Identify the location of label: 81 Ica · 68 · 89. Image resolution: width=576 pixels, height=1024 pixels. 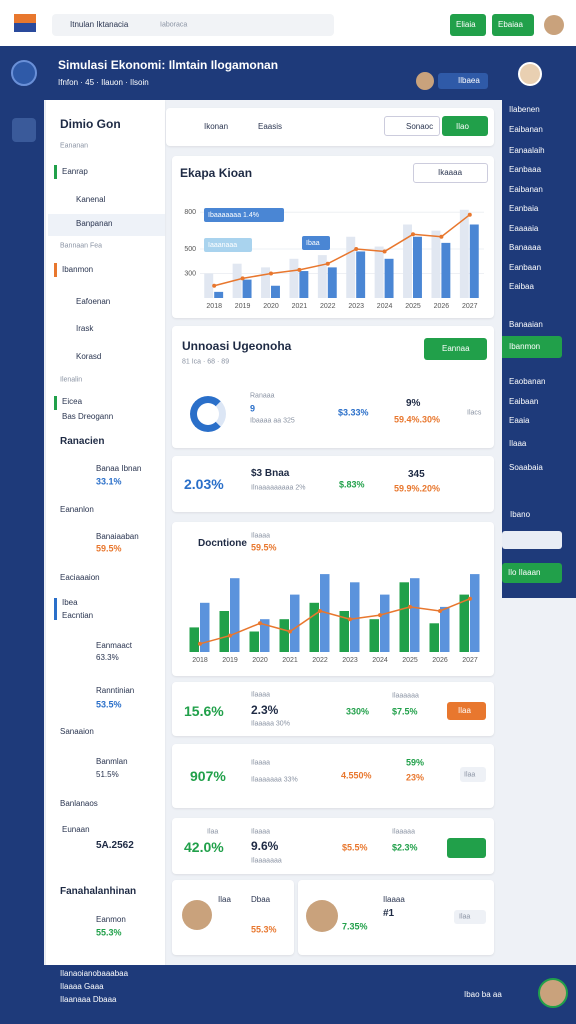
(206, 362).